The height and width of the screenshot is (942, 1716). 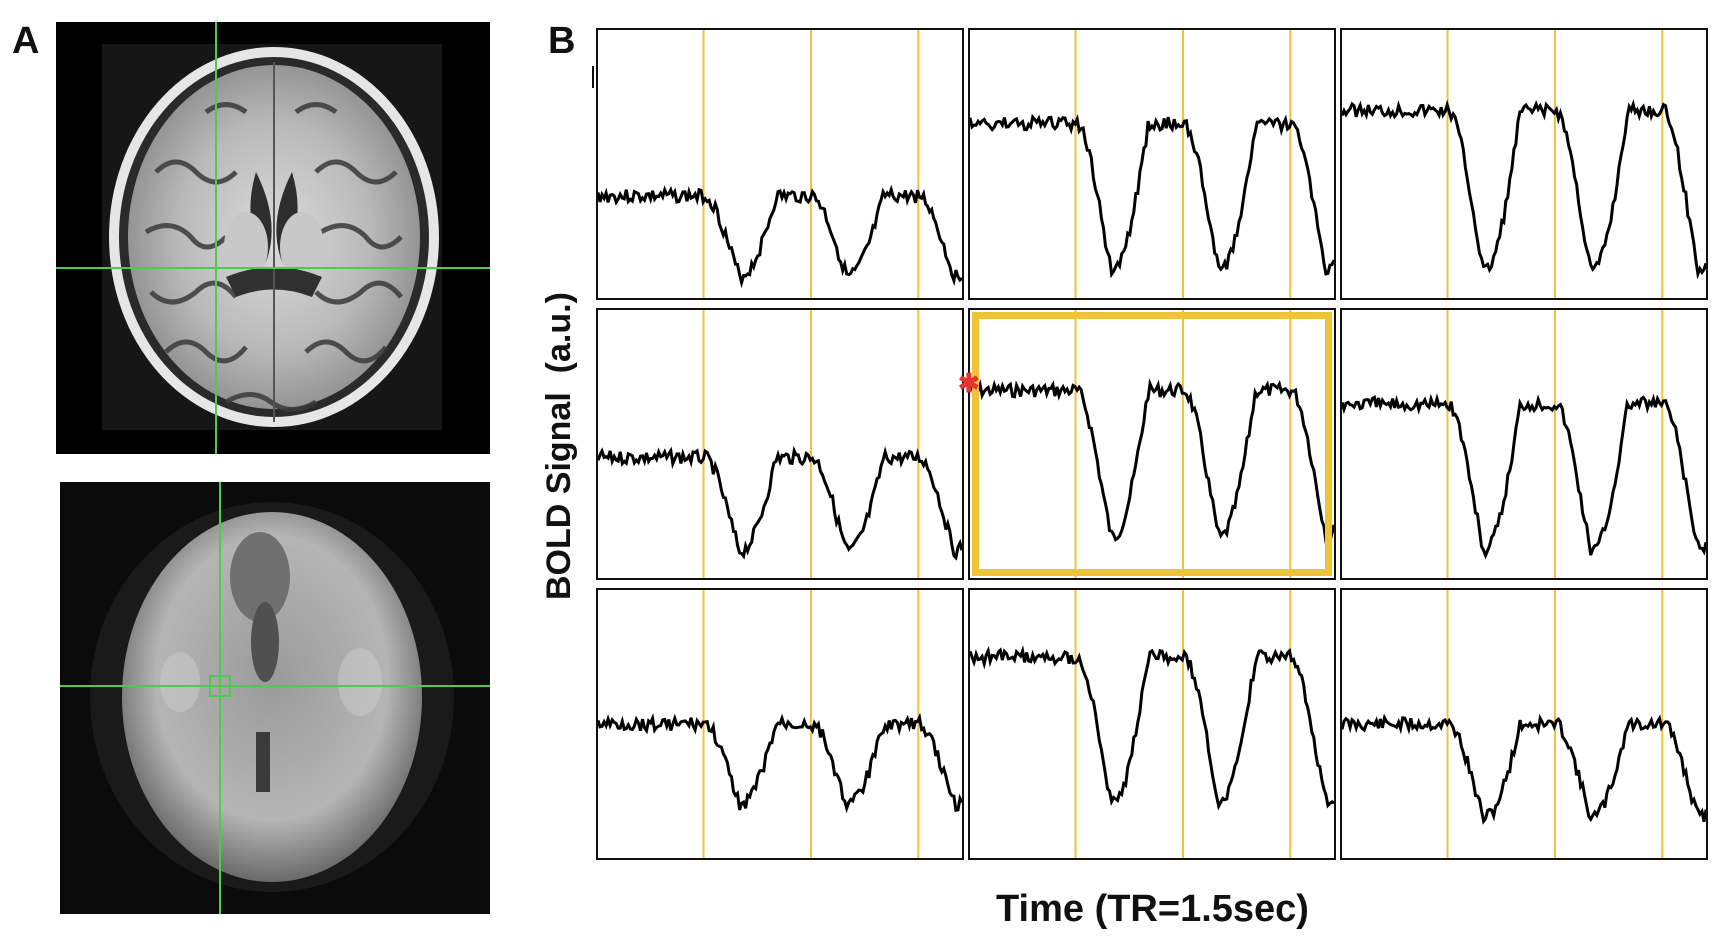 What do you see at coordinates (273, 238) in the screenshot?
I see `t1-anatomical-image` at bounding box center [273, 238].